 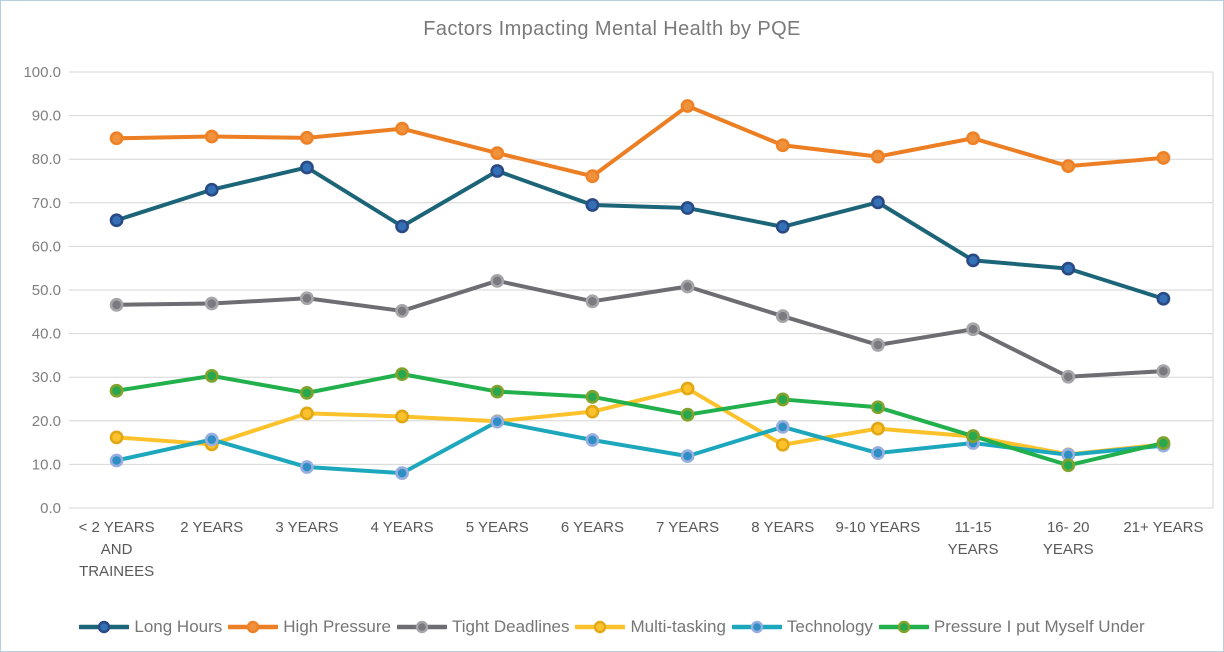 What do you see at coordinates (903, 627) in the screenshot?
I see `pressure-i-put-myself-under-legend-marker-icon` at bounding box center [903, 627].